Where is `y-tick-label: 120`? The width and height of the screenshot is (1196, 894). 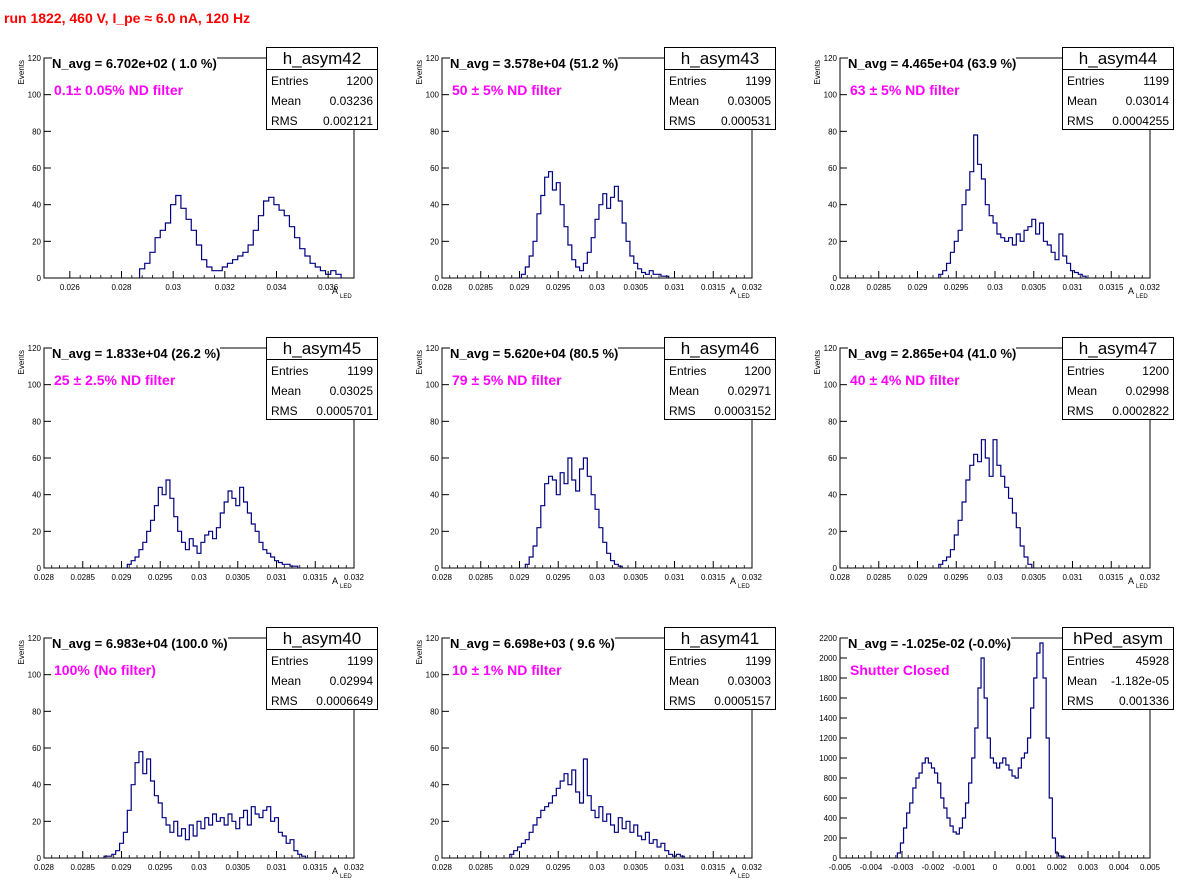
y-tick-label: 120 is located at coordinates (433, 58).